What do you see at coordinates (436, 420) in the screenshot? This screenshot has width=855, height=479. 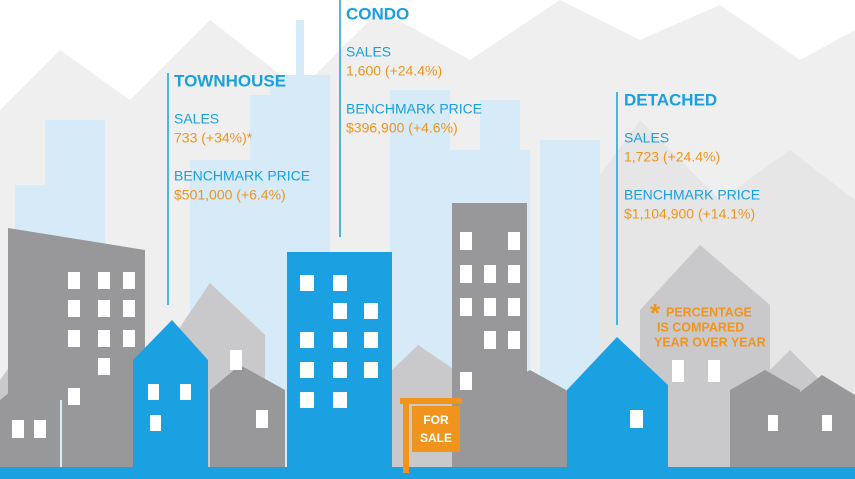 I see `sign-text: FOR` at bounding box center [436, 420].